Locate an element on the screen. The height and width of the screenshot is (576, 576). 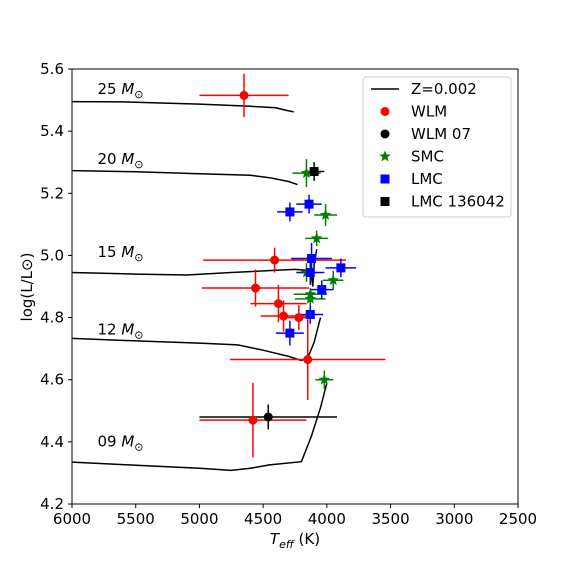
track-12-msun is located at coordinates (196, 339).